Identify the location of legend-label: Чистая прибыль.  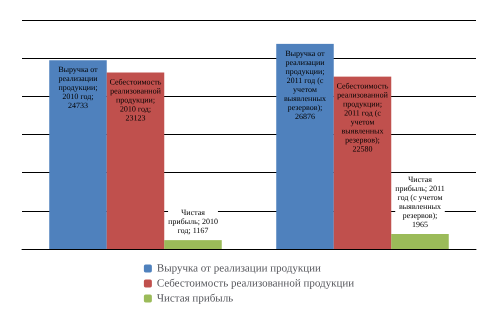
(195, 298).